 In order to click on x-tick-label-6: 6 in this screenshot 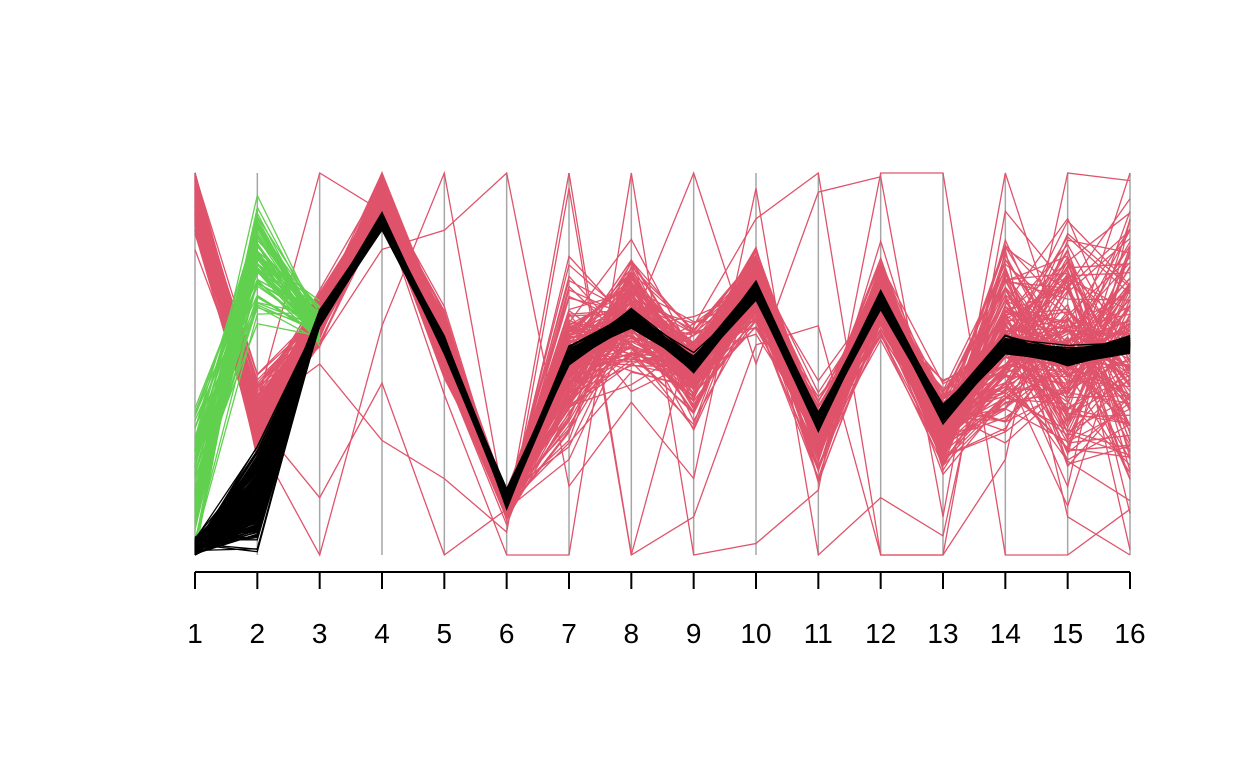, I will do `click(507, 633)`.